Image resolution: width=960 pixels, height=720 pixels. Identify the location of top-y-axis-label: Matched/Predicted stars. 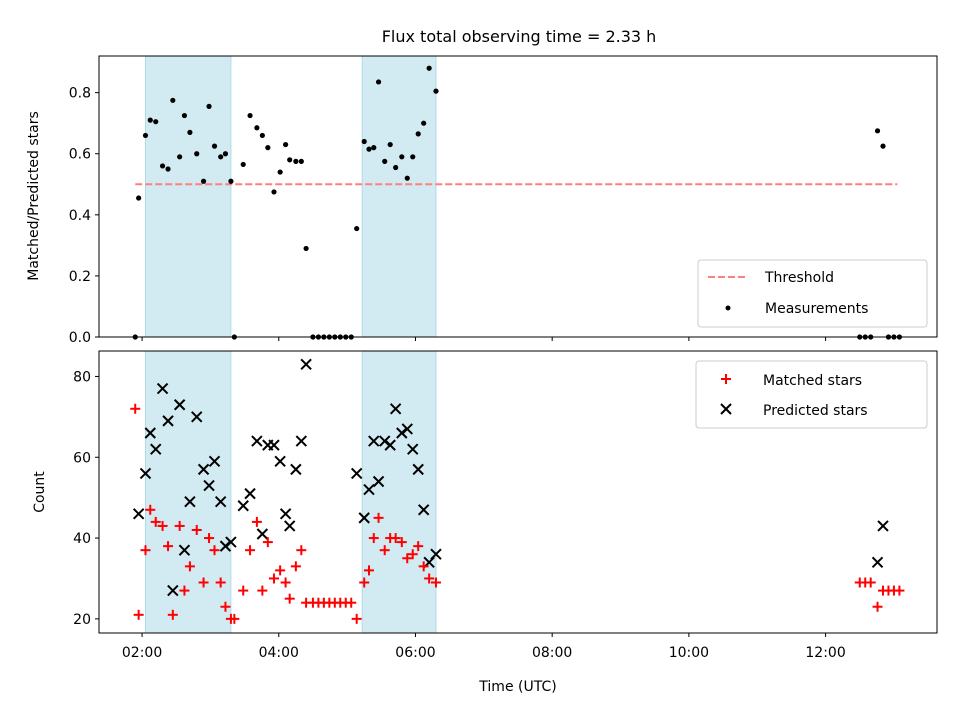
(34, 196).